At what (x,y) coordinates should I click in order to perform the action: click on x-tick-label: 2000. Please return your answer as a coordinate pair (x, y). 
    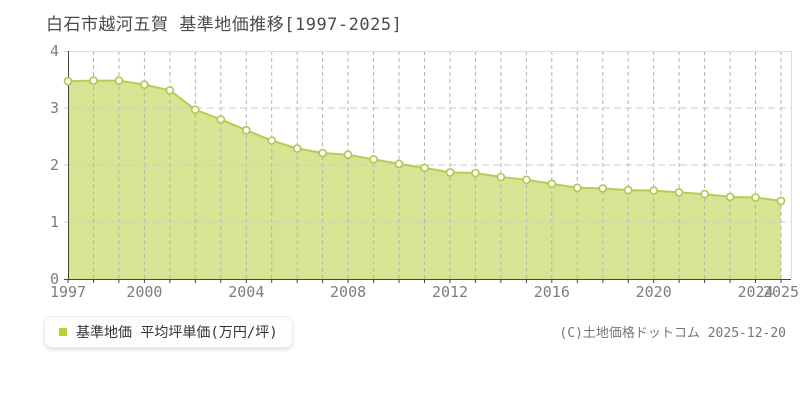
    Looking at the image, I should click on (144, 292).